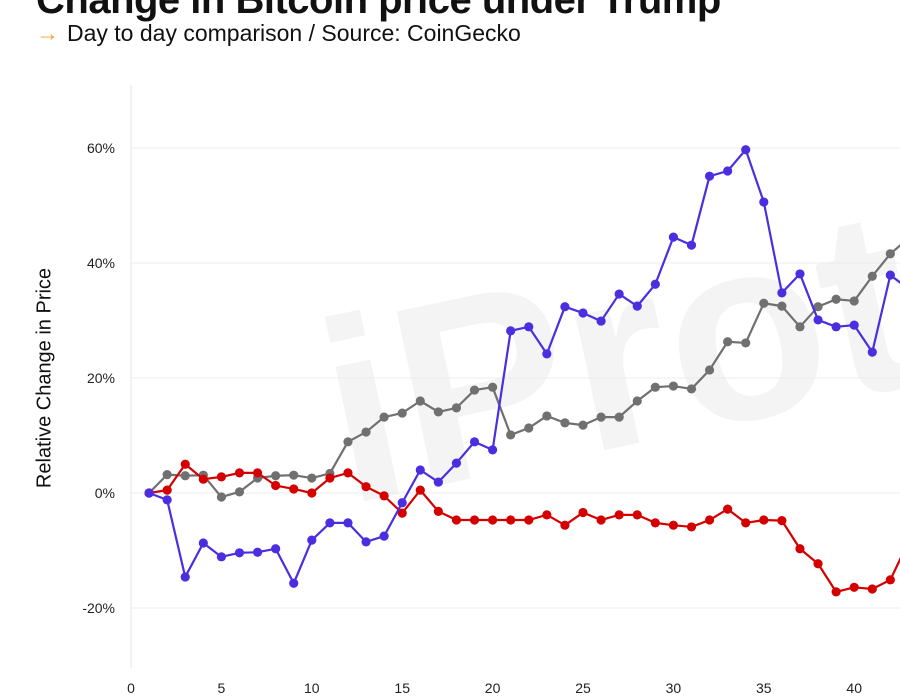 The height and width of the screenshot is (700, 900). I want to click on x-tick-label: 0, so click(131, 688).